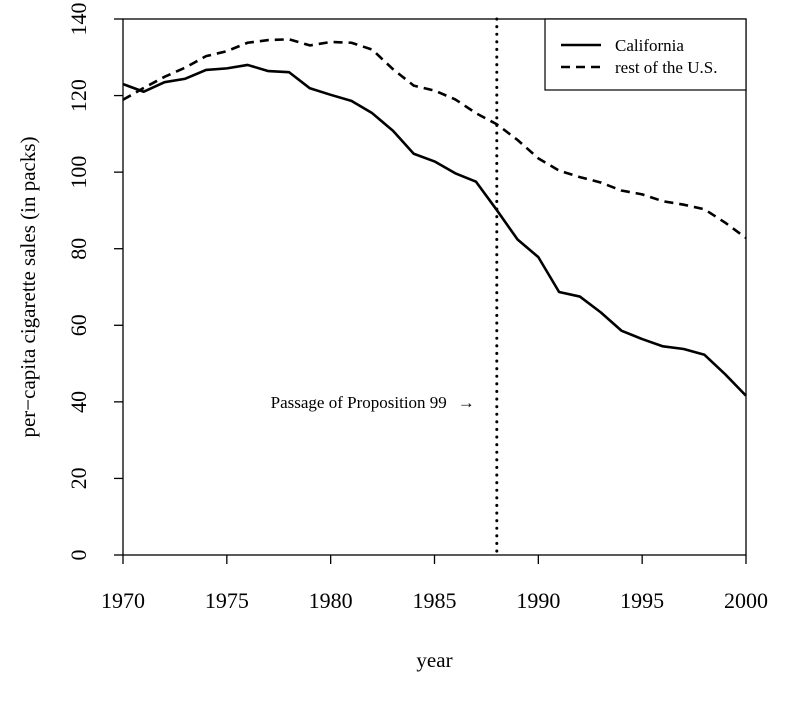 Image resolution: width=799 pixels, height=701 pixels. I want to click on x-axis: 1970 1975 1980 1985 1990 1995 2000, so click(434, 584).